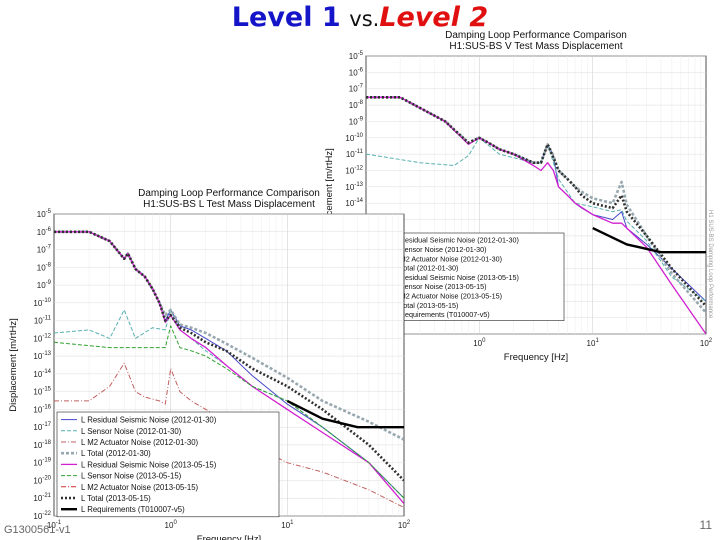 The width and height of the screenshot is (720, 540). What do you see at coordinates (44, 267) in the screenshot?
I see `chart-l-ytick-label: 10⁻⁸` at bounding box center [44, 267].